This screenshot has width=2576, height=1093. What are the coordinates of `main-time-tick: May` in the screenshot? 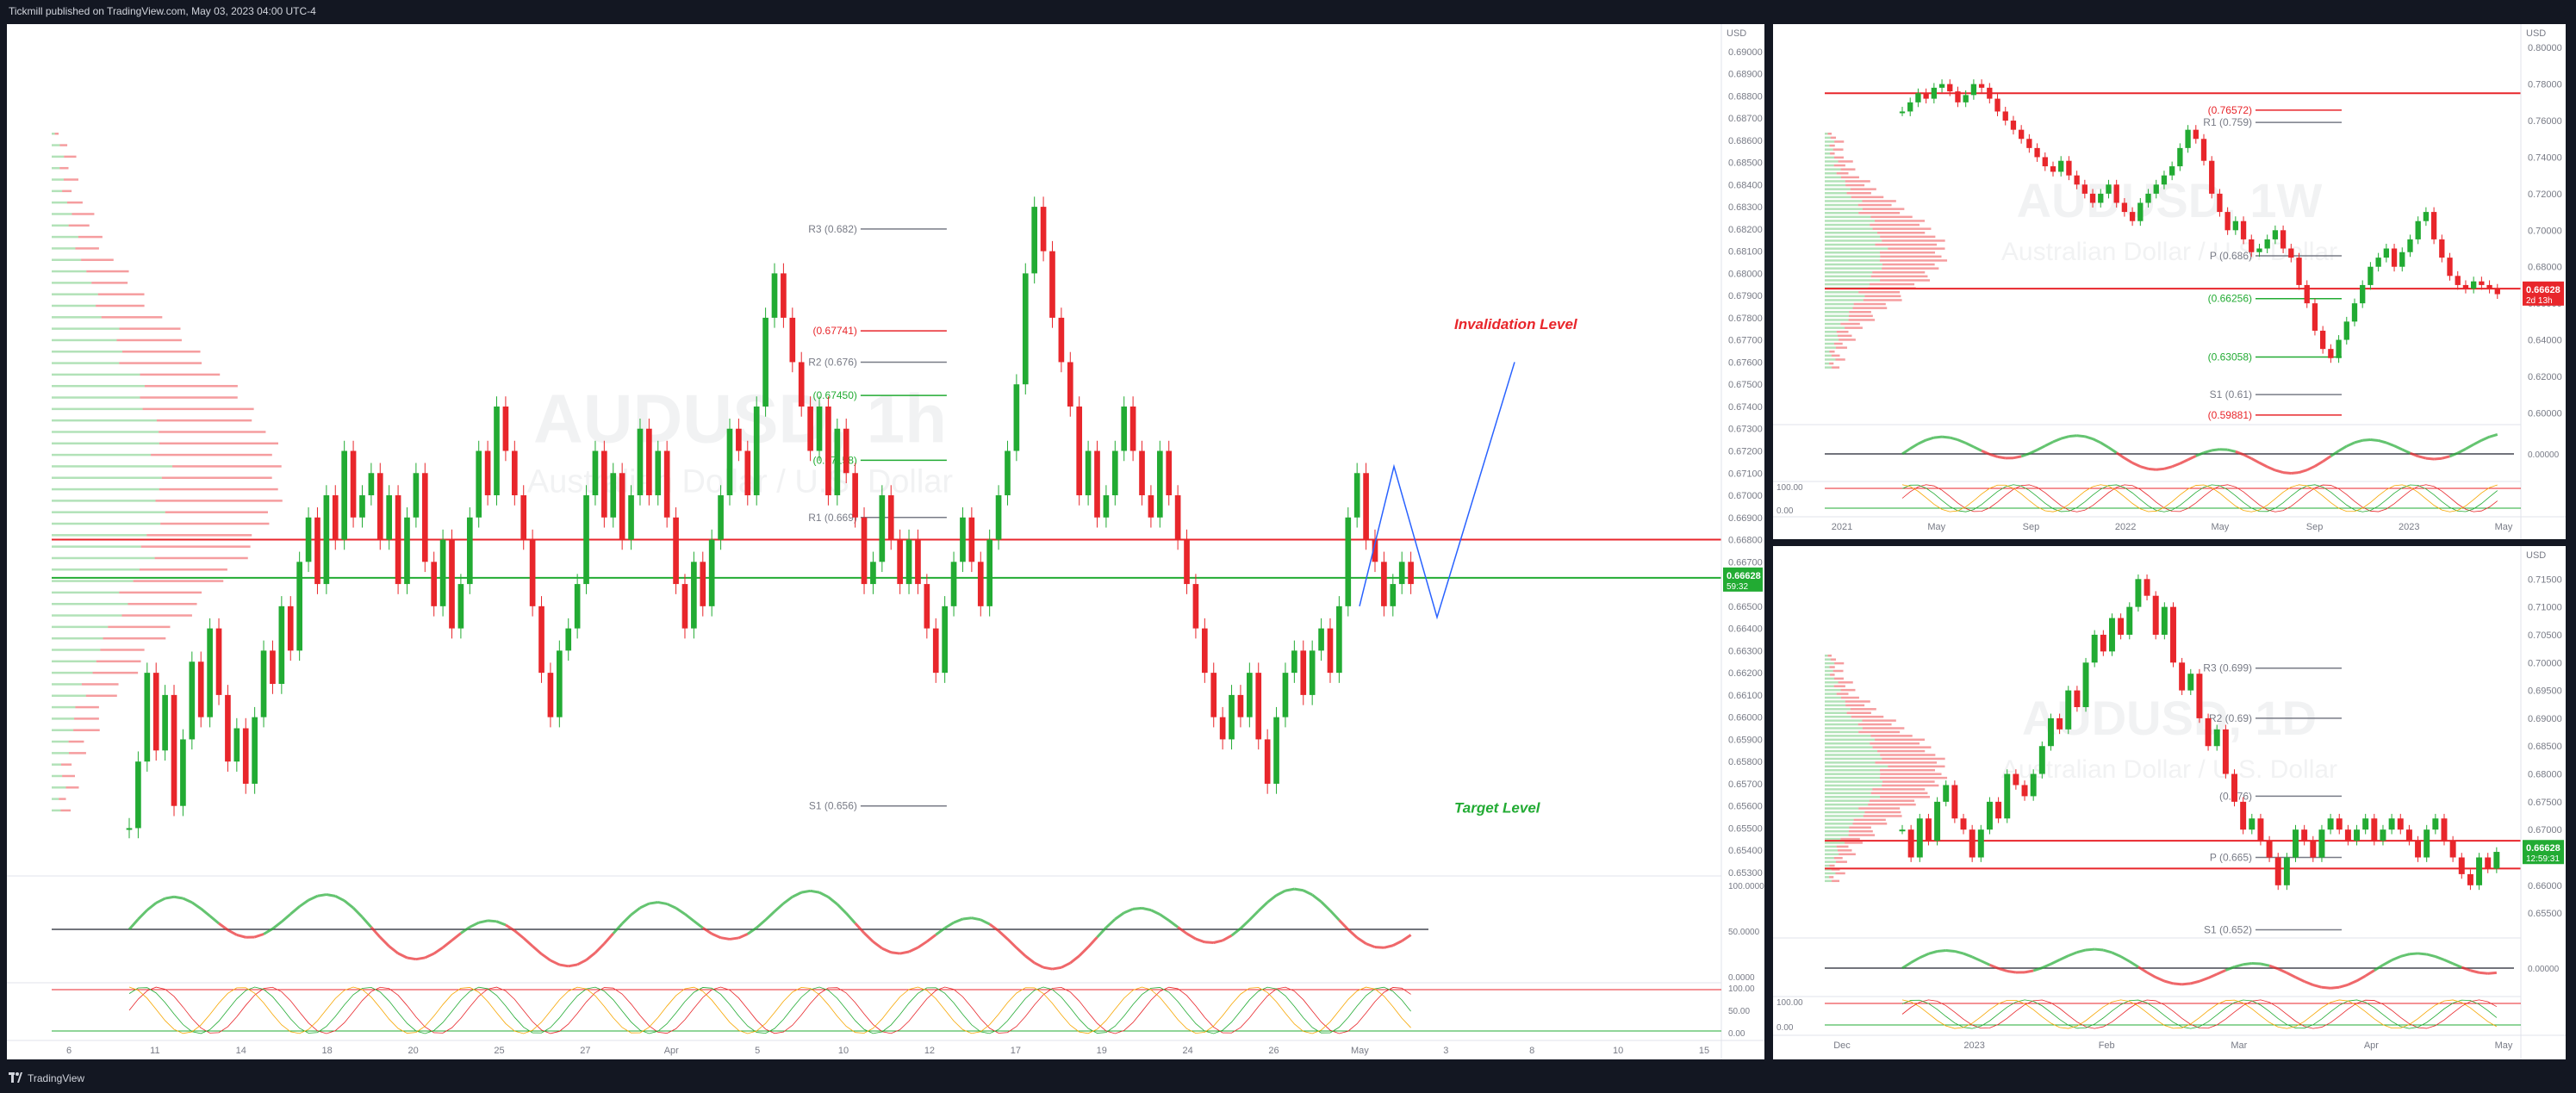 It's located at (1360, 1051).